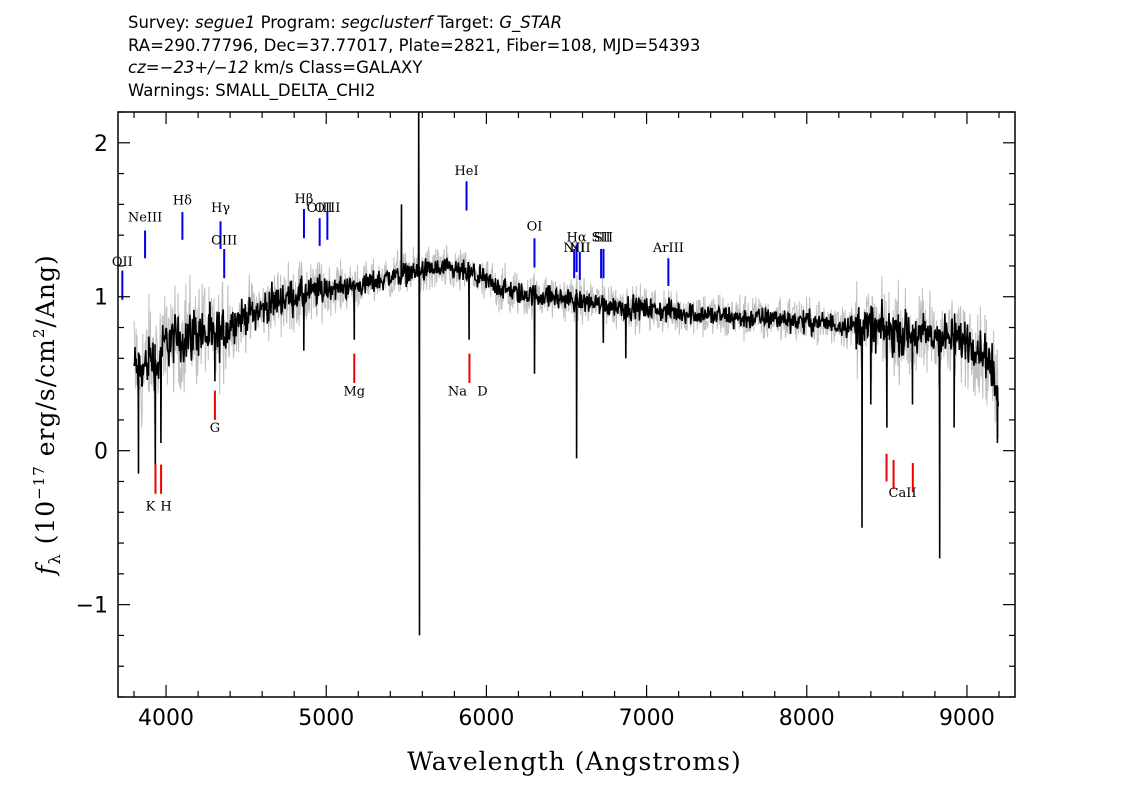 The image size is (1134, 810). Describe the element at coordinates (531, 22) in the screenshot. I see `target-value: G_STAR` at that location.